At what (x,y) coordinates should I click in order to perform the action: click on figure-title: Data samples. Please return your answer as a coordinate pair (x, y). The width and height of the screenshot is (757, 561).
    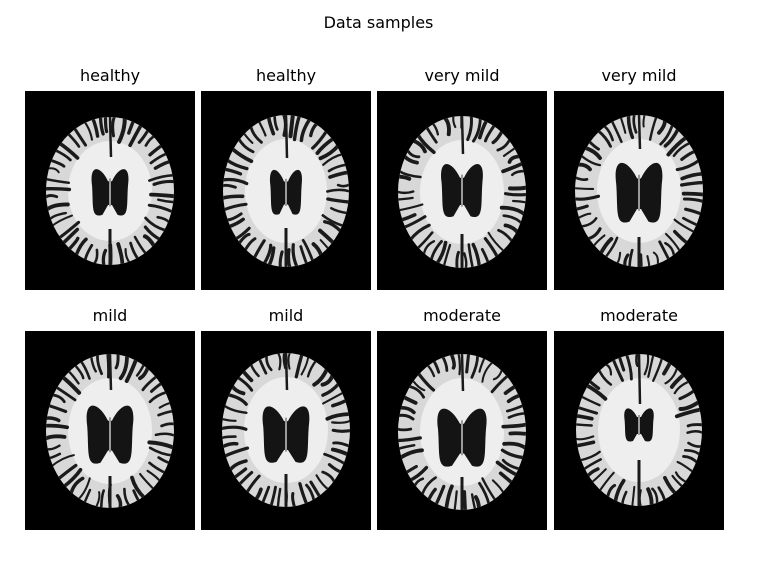
    Looking at the image, I should click on (378, 22).